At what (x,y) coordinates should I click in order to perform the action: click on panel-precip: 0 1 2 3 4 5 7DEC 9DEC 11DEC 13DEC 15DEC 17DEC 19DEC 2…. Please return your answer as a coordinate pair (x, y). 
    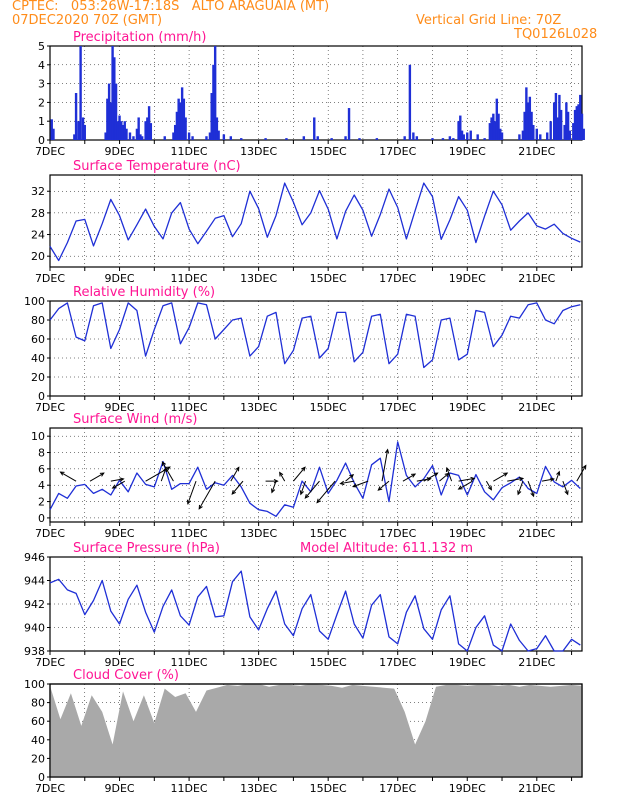
    Looking at the image, I should click on (310, 94).